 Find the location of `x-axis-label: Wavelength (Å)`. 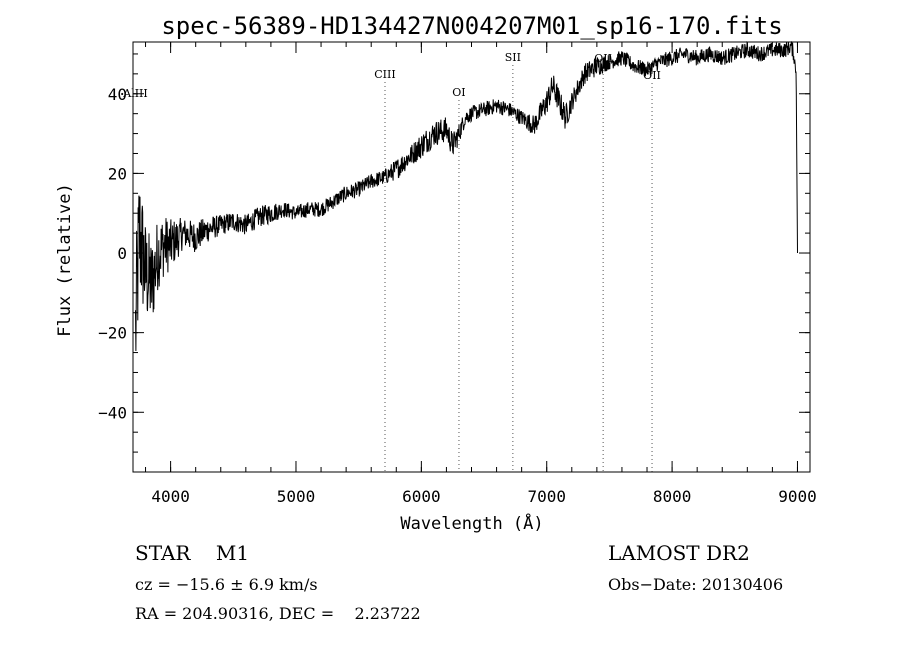

x-axis-label: Wavelength (Å) is located at coordinates (471, 523).